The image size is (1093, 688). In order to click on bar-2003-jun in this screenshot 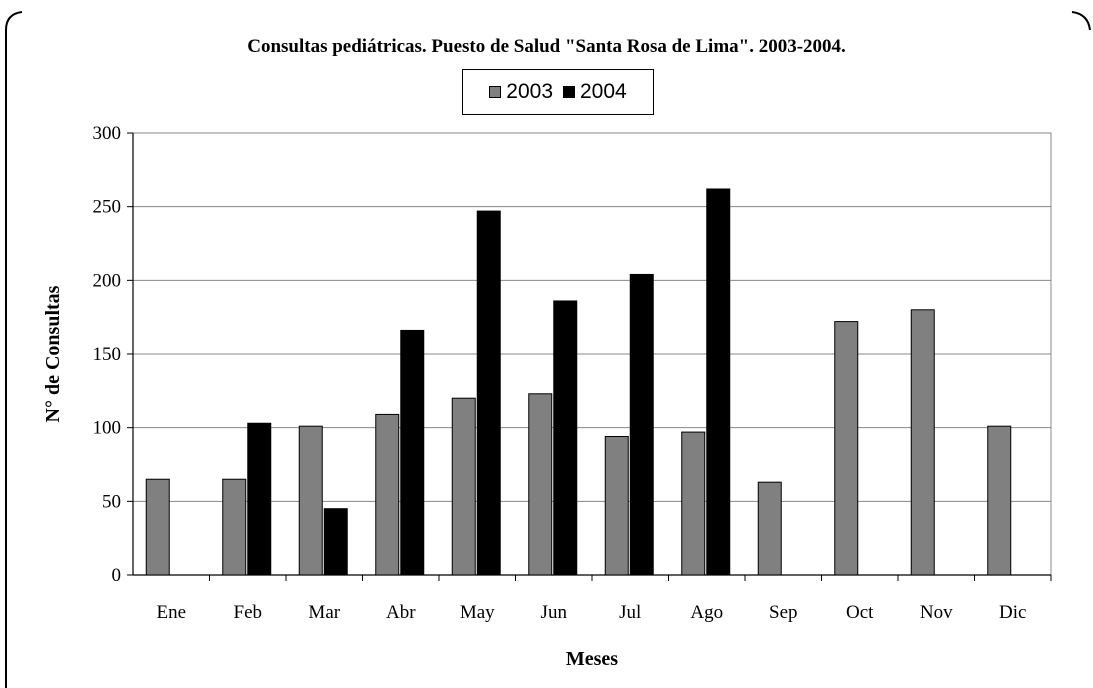, I will do `click(540, 484)`.